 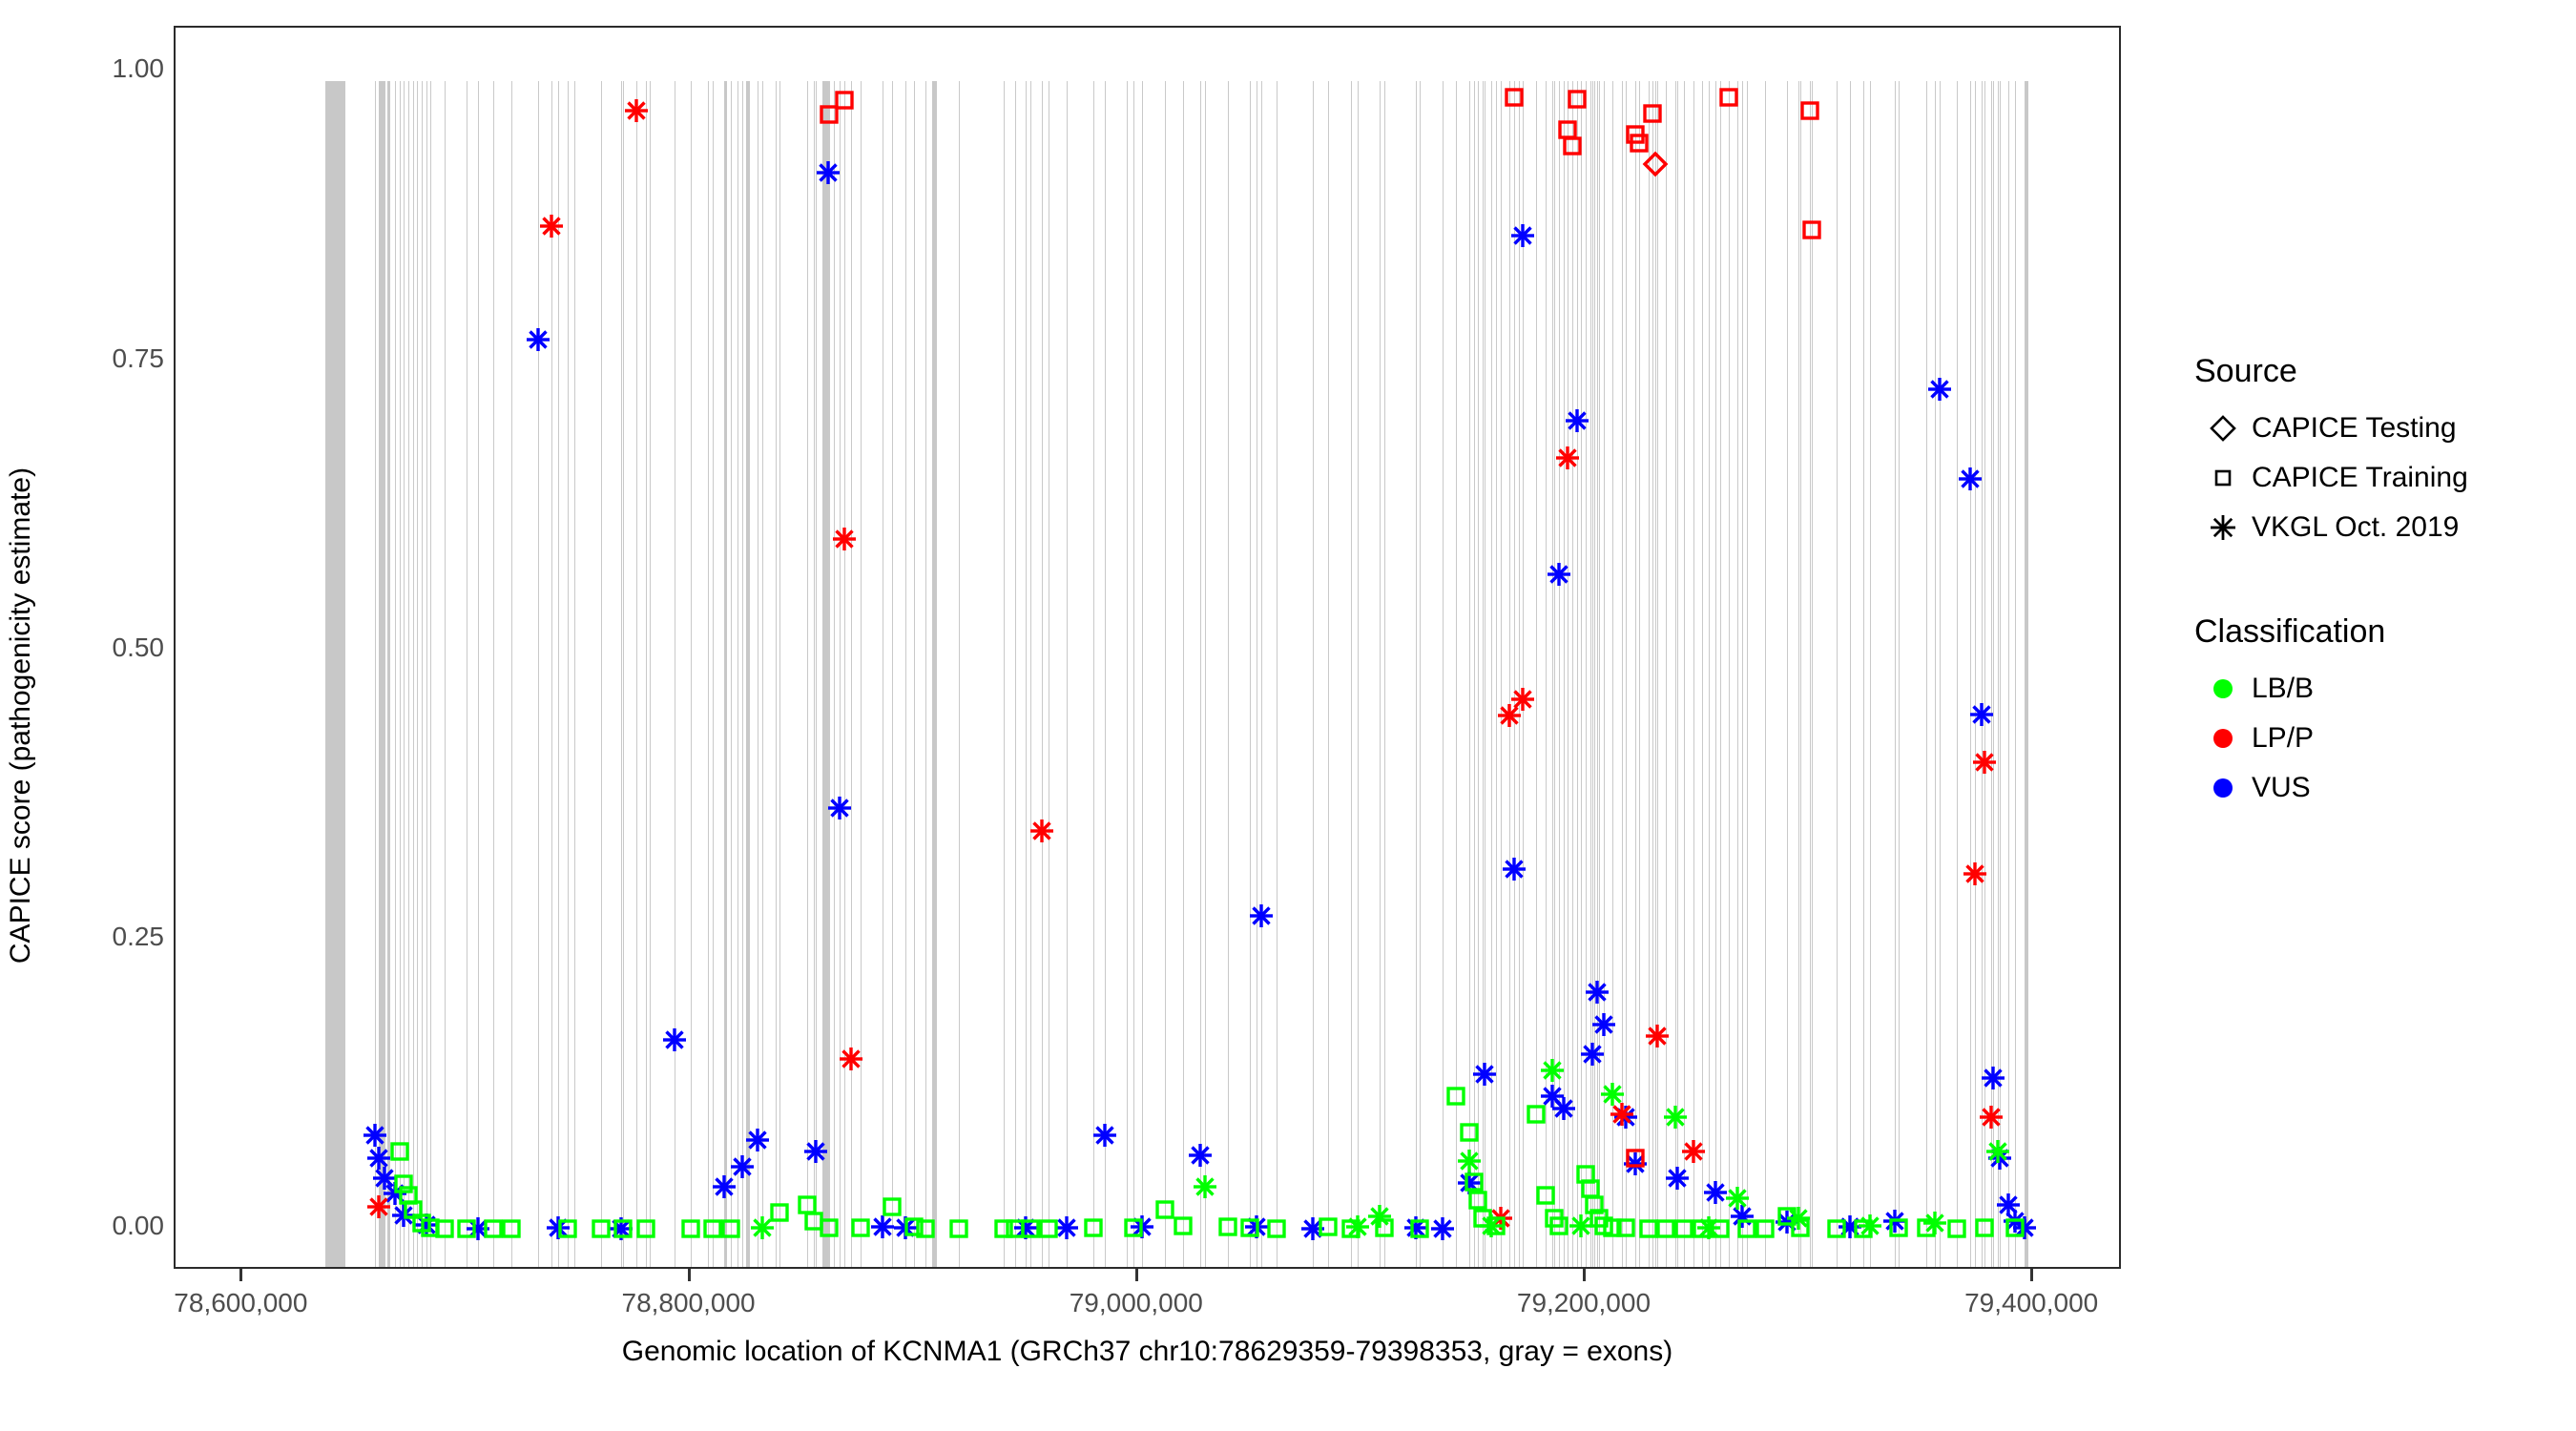 What do you see at coordinates (2380, 689) in the screenshot?
I see `legend-item-classification: LB/B` at bounding box center [2380, 689].